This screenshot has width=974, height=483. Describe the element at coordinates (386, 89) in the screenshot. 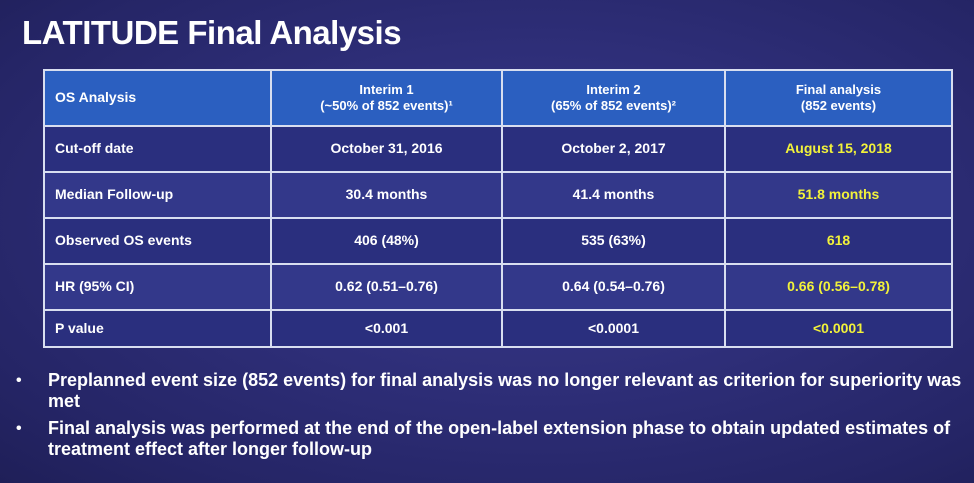

I see `header-label: Interim 1` at that location.